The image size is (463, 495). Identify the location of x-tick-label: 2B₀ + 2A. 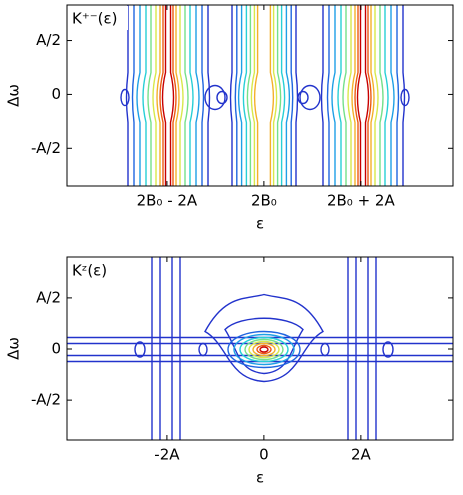
(361, 201).